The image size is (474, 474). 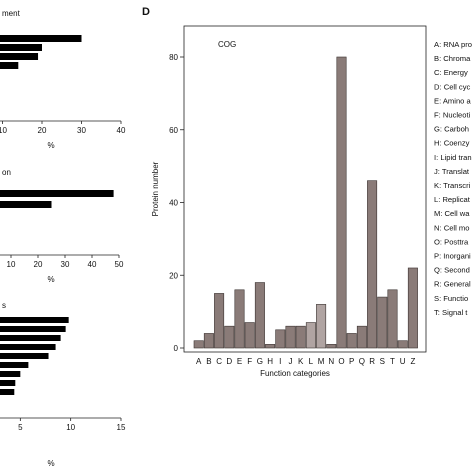 What do you see at coordinates (402, 344) in the screenshot?
I see `bar-U` at bounding box center [402, 344].